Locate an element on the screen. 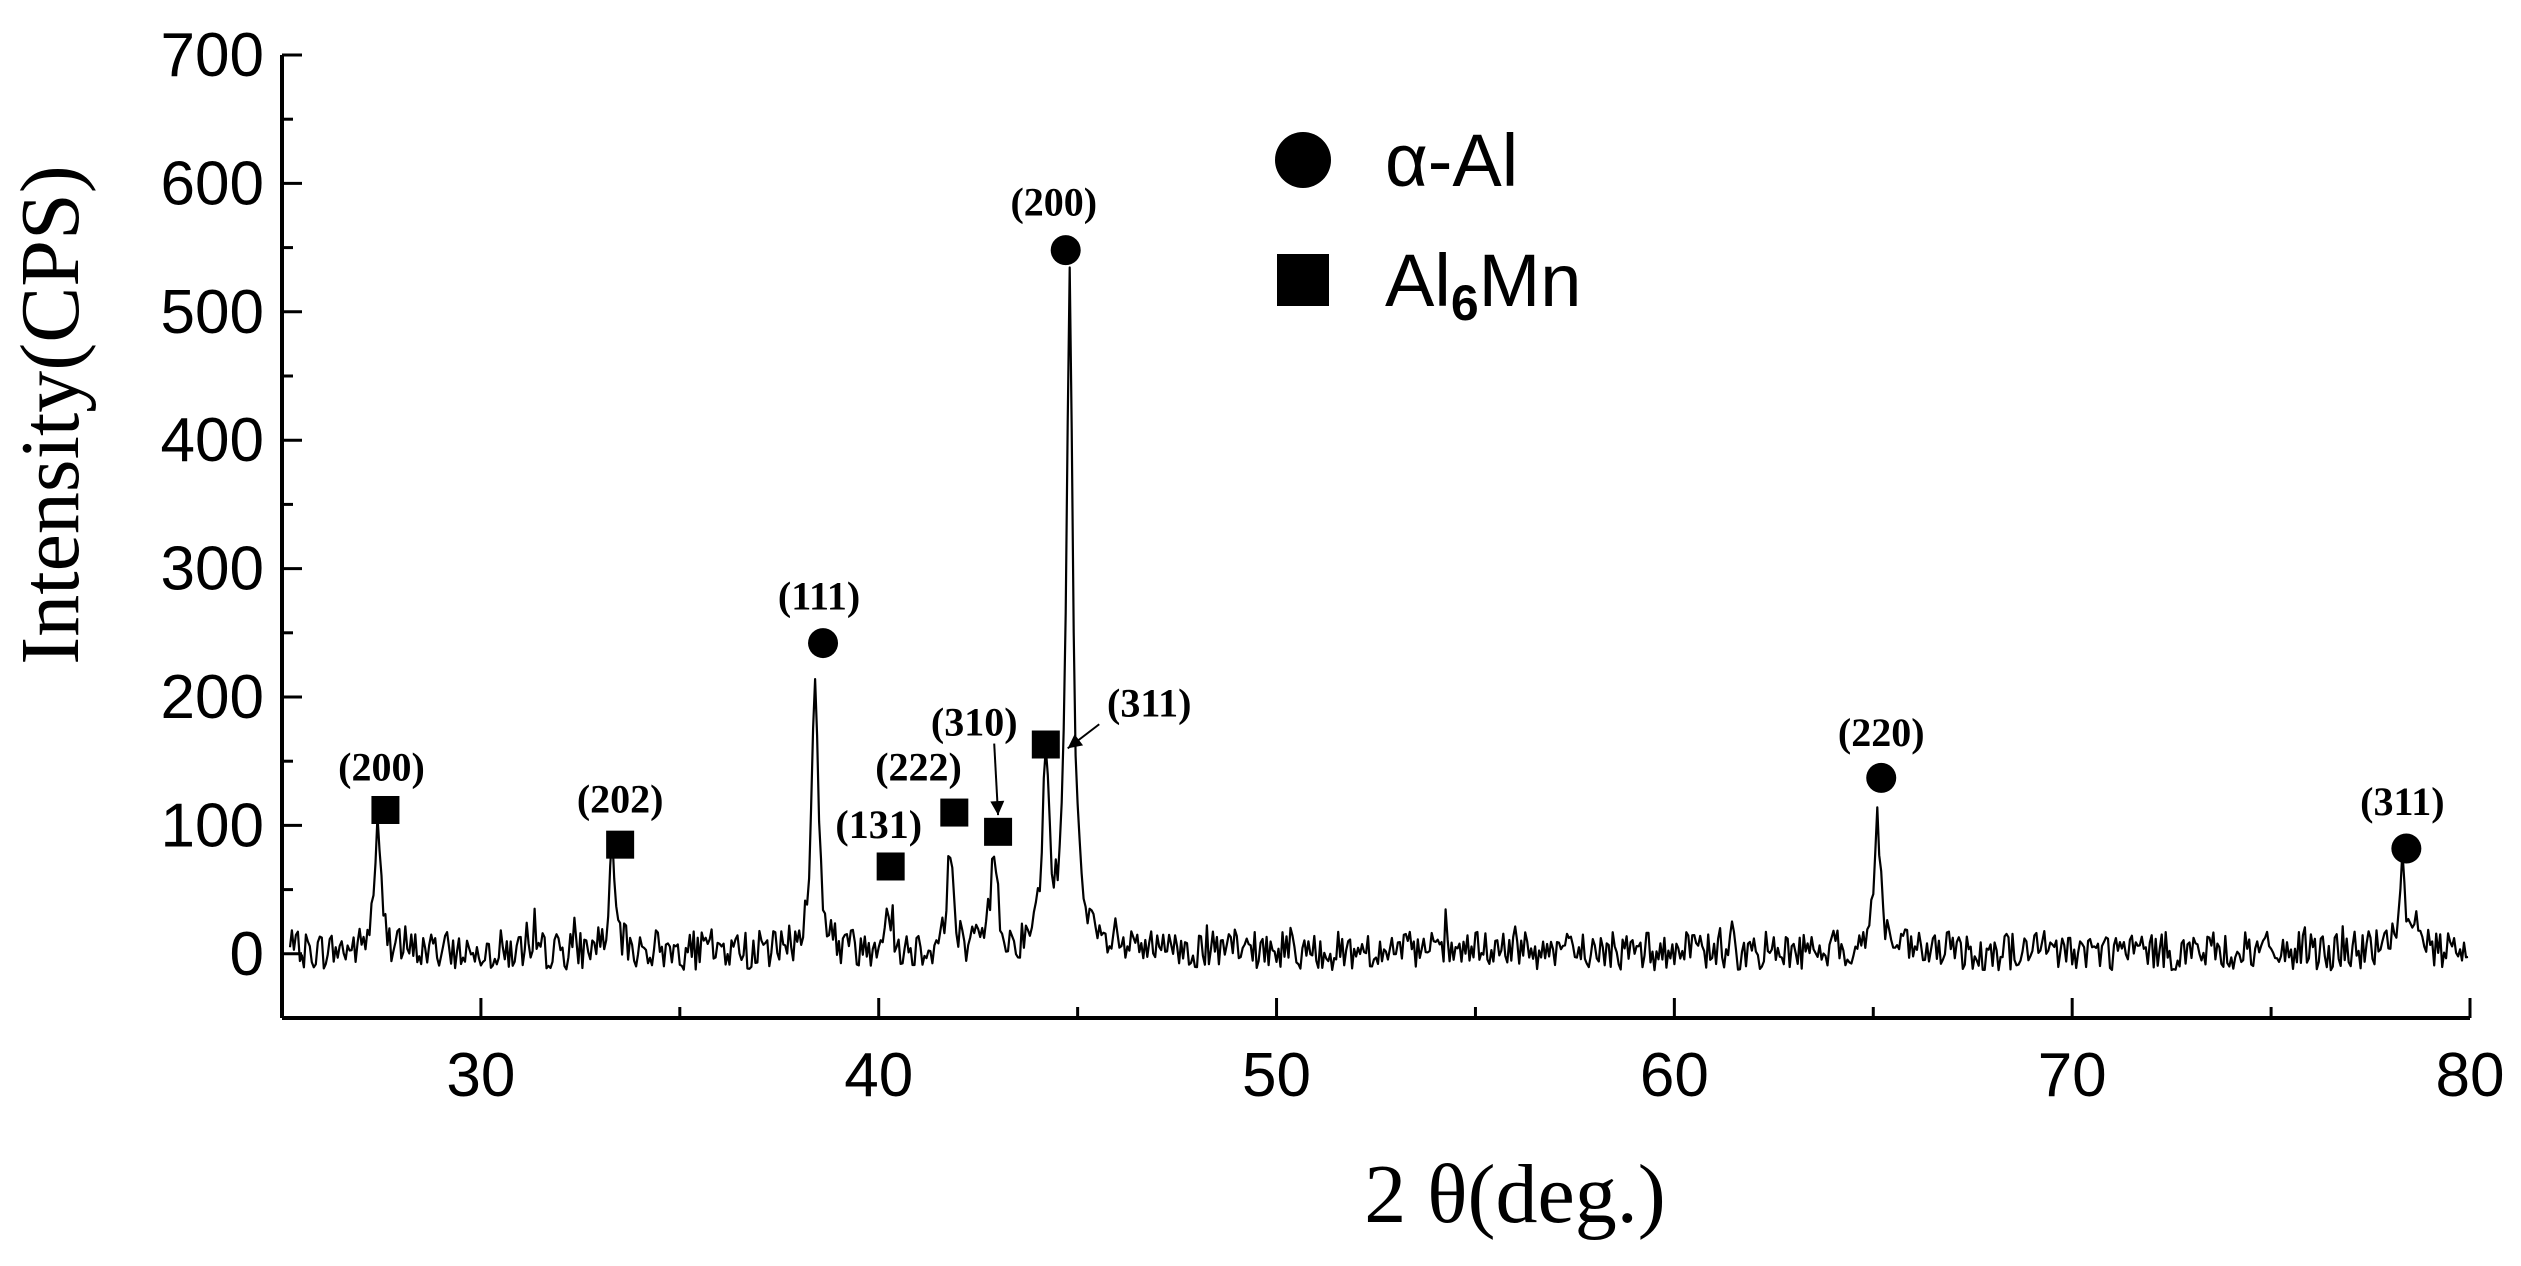  y-tick-label: 300 is located at coordinates (212, 569).